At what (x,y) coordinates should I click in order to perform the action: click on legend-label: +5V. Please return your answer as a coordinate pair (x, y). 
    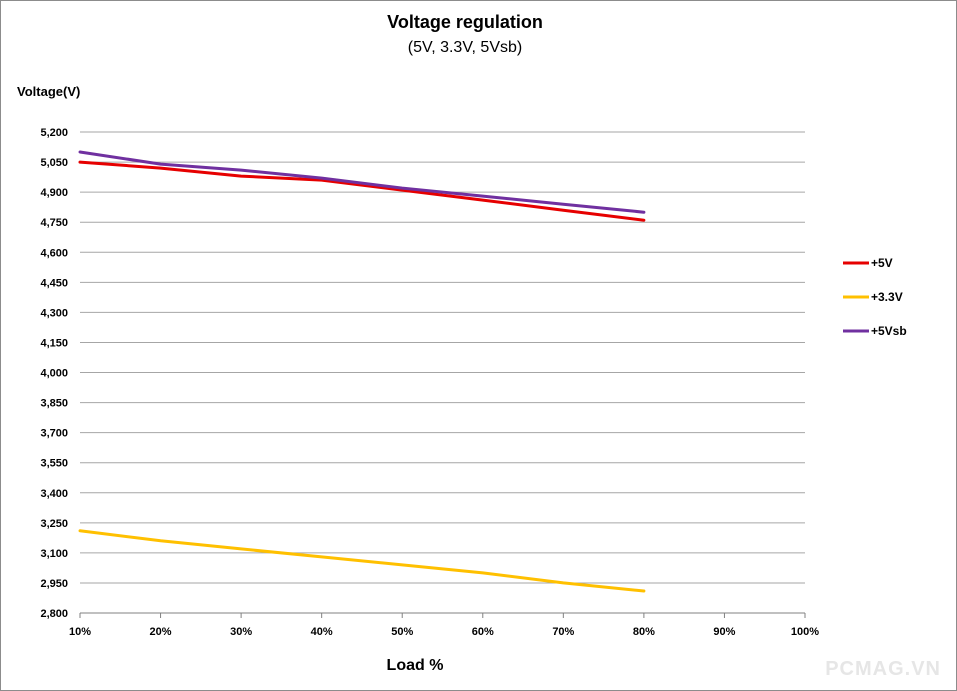
    Looking at the image, I should click on (882, 263).